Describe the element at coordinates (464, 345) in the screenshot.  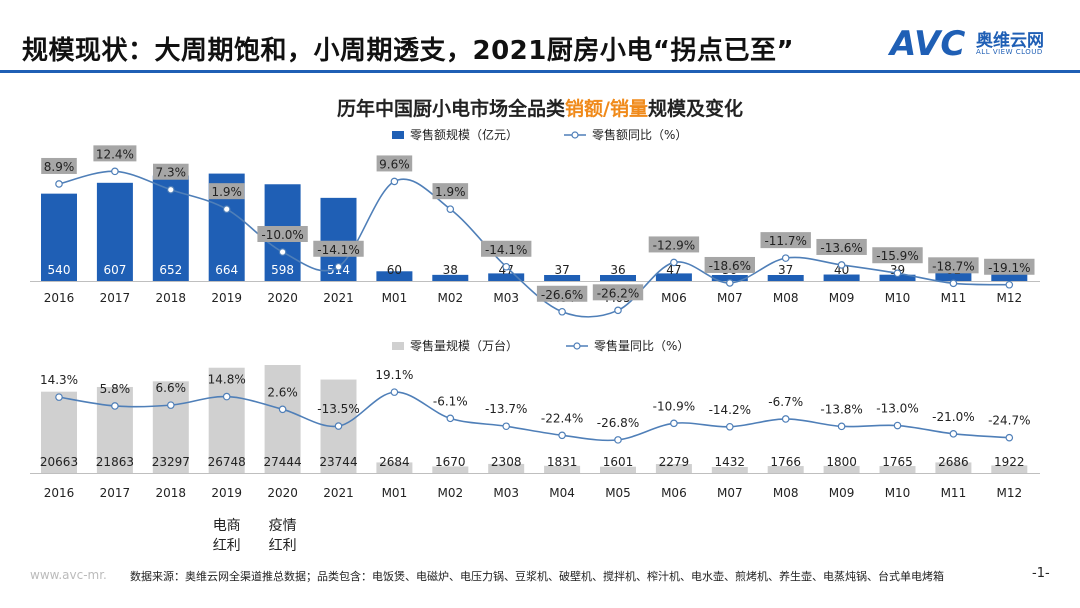
I see `volume-legend-bar-label: 零售量规模（万台）` at that location.